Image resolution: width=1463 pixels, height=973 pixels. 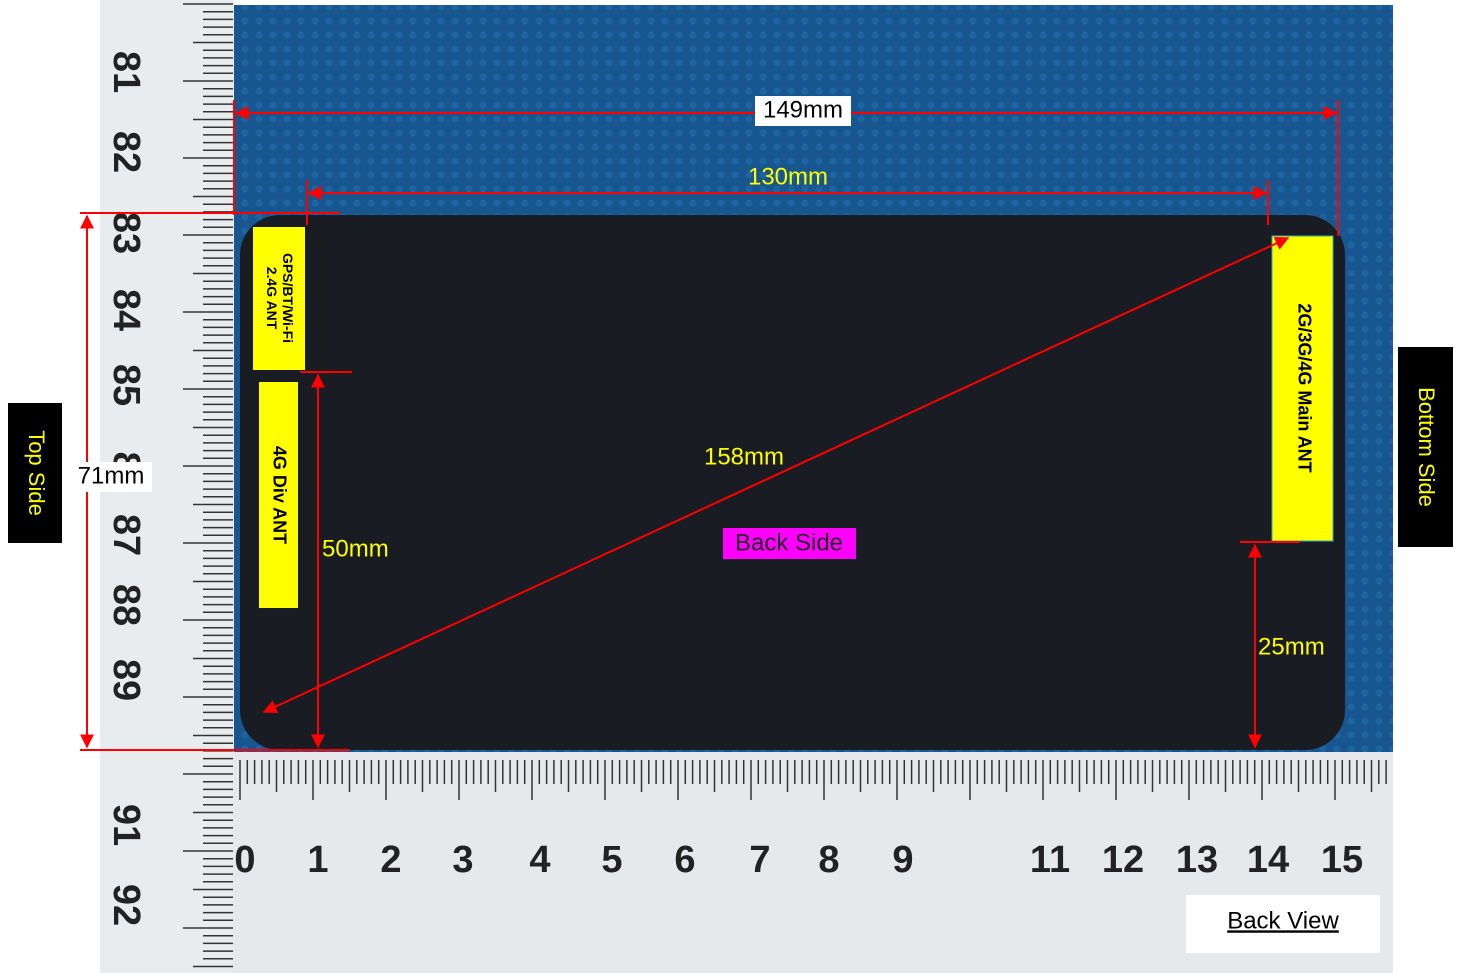 What do you see at coordinates (1268, 860) in the screenshot?
I see `ruler-number: 14` at bounding box center [1268, 860].